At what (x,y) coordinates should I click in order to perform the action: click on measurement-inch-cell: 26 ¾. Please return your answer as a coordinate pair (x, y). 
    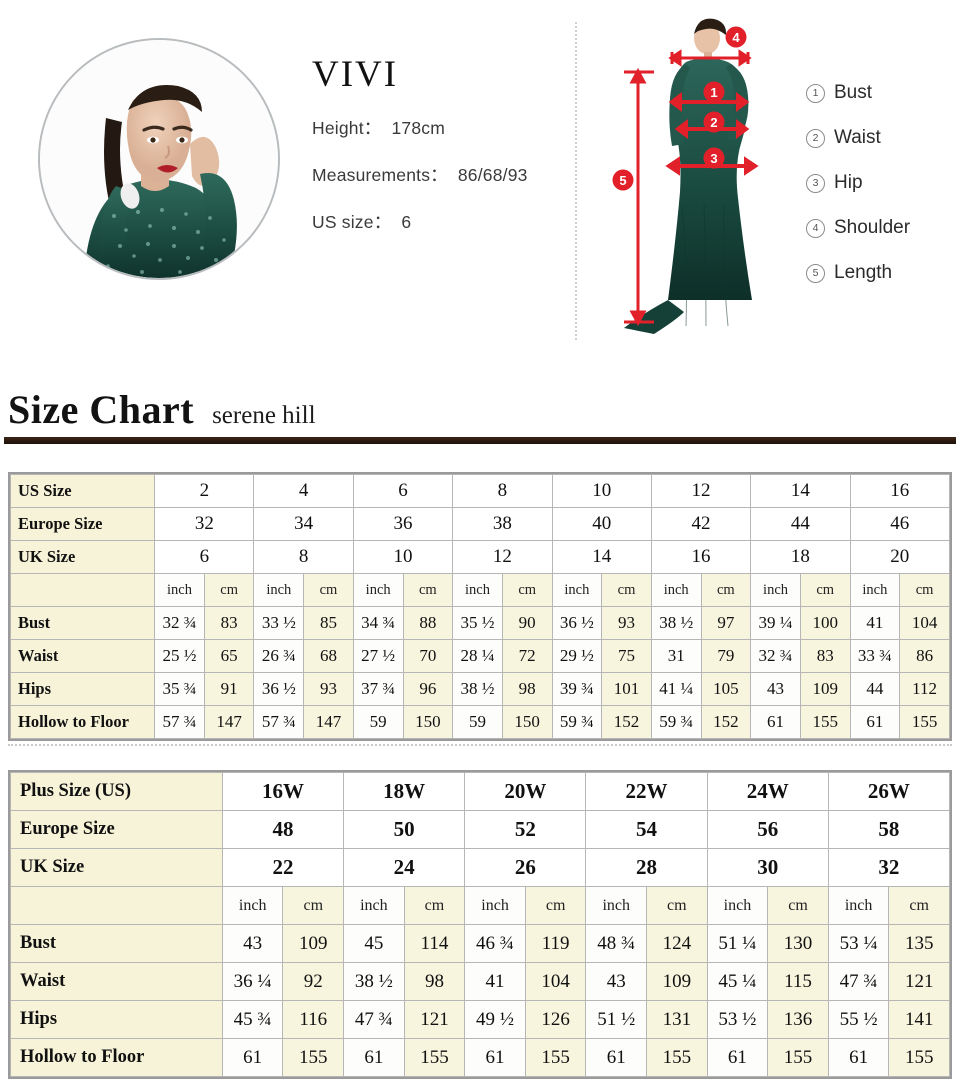
    Looking at the image, I should click on (279, 656).